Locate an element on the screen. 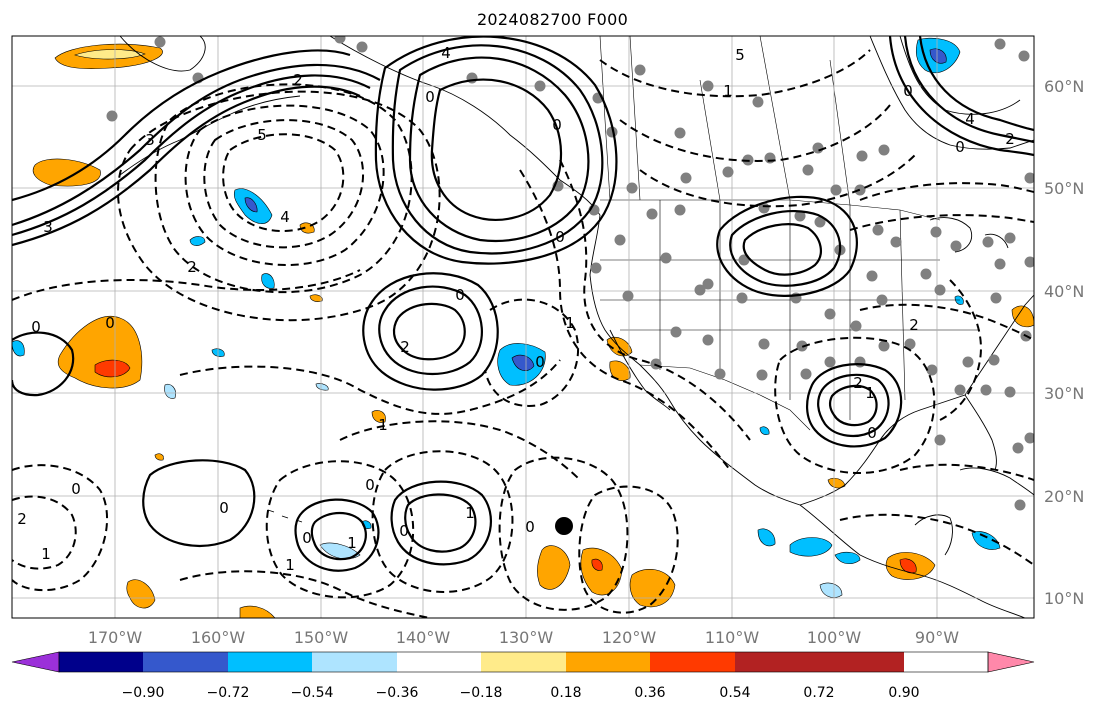  lat-label: 60°N is located at coordinates (1064, 86).